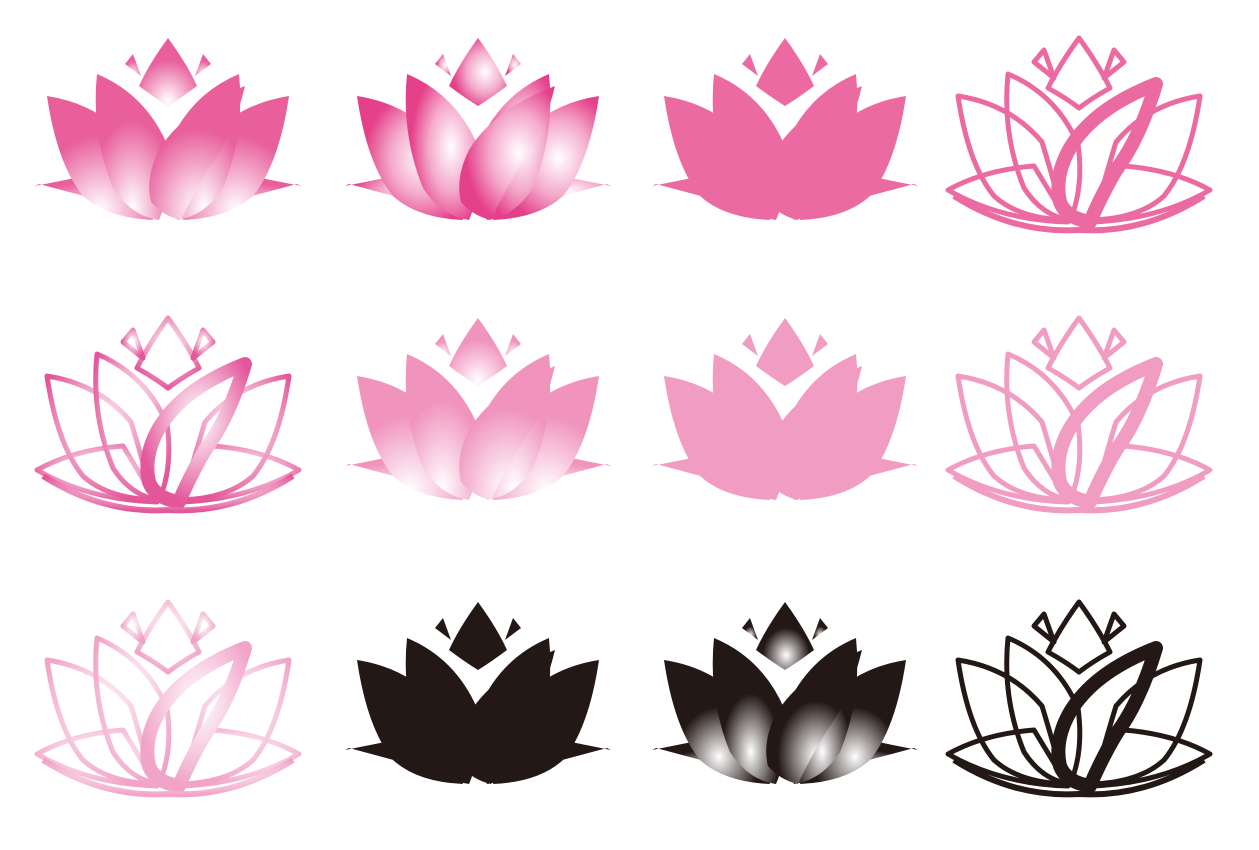 The width and height of the screenshot is (1259, 850). Describe the element at coordinates (785, 693) in the screenshot. I see `lotus-icon-black-glow` at that location.